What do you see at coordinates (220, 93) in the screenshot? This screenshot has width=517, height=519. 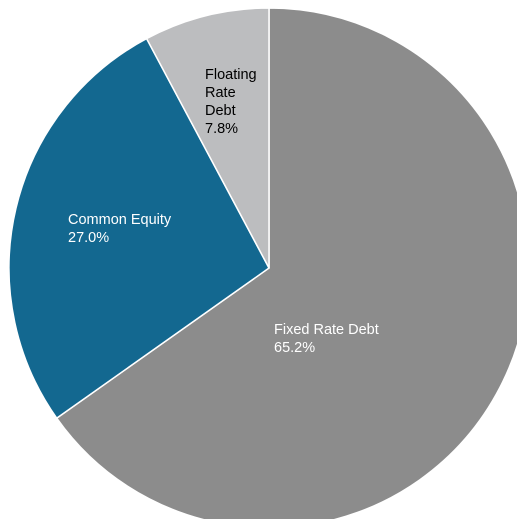 I see `slice-name-label: Rate` at bounding box center [220, 93].